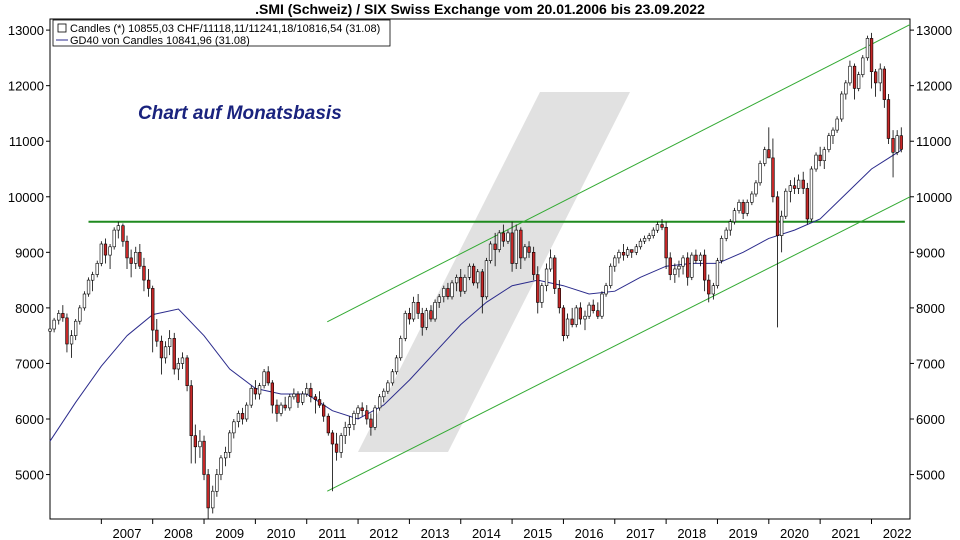  What do you see at coordinates (26, 30) in the screenshot?
I see `y-tick-label-left: 13000` at bounding box center [26, 30].